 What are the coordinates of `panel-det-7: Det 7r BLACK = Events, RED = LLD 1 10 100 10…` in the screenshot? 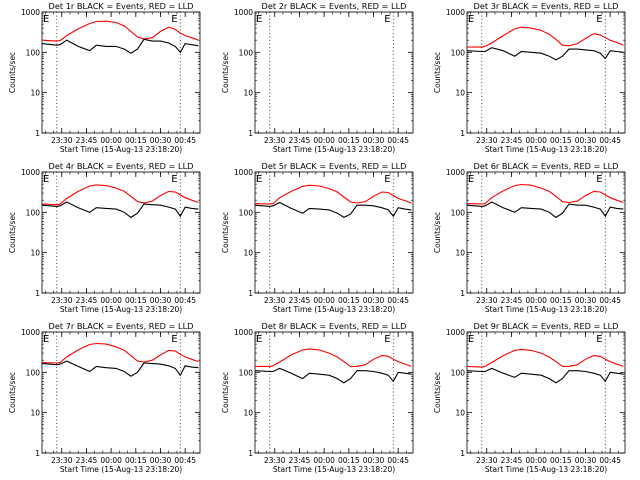 It's located at (104, 397).